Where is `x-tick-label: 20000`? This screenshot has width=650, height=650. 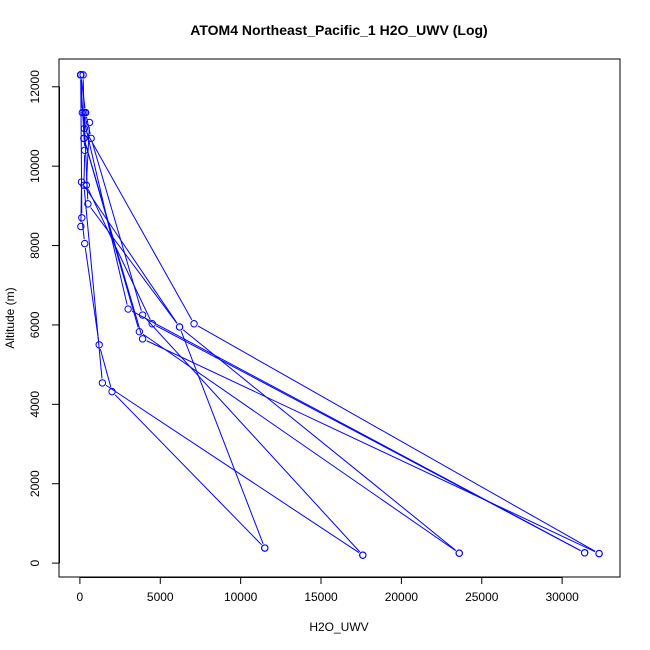 x-tick-label: 20000 is located at coordinates (402, 597).